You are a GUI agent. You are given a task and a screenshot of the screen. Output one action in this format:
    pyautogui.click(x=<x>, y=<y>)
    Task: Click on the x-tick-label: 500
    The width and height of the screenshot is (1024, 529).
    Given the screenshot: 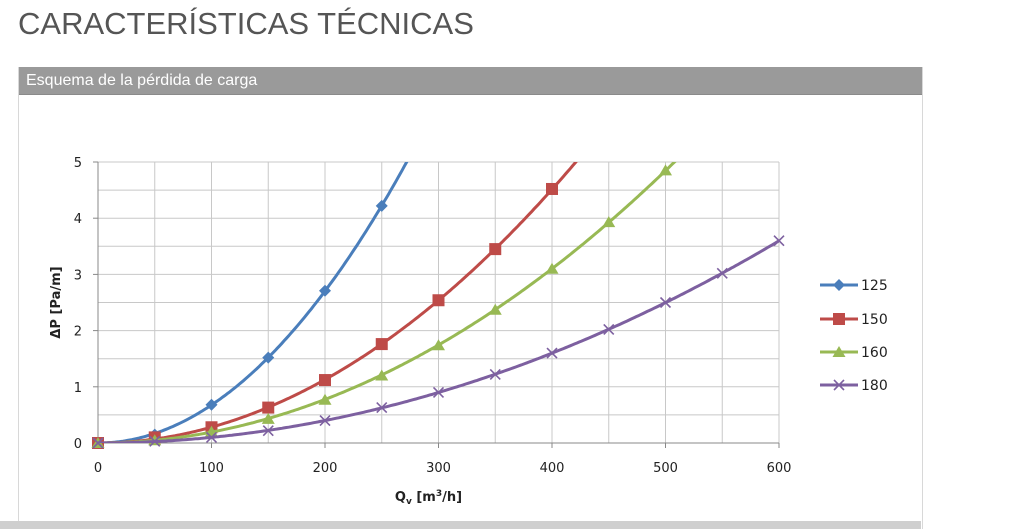 What is the action you would take?
    pyautogui.click(x=665, y=468)
    